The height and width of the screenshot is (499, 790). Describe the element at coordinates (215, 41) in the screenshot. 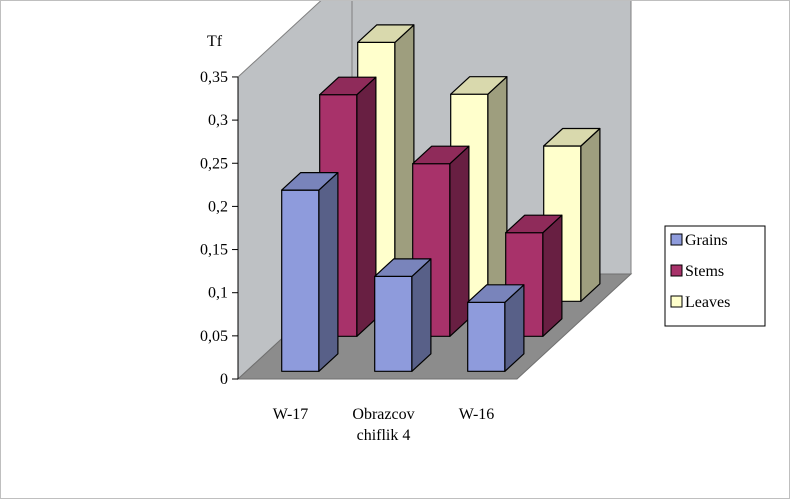

I see `y-axis-title: Tf` at that location.